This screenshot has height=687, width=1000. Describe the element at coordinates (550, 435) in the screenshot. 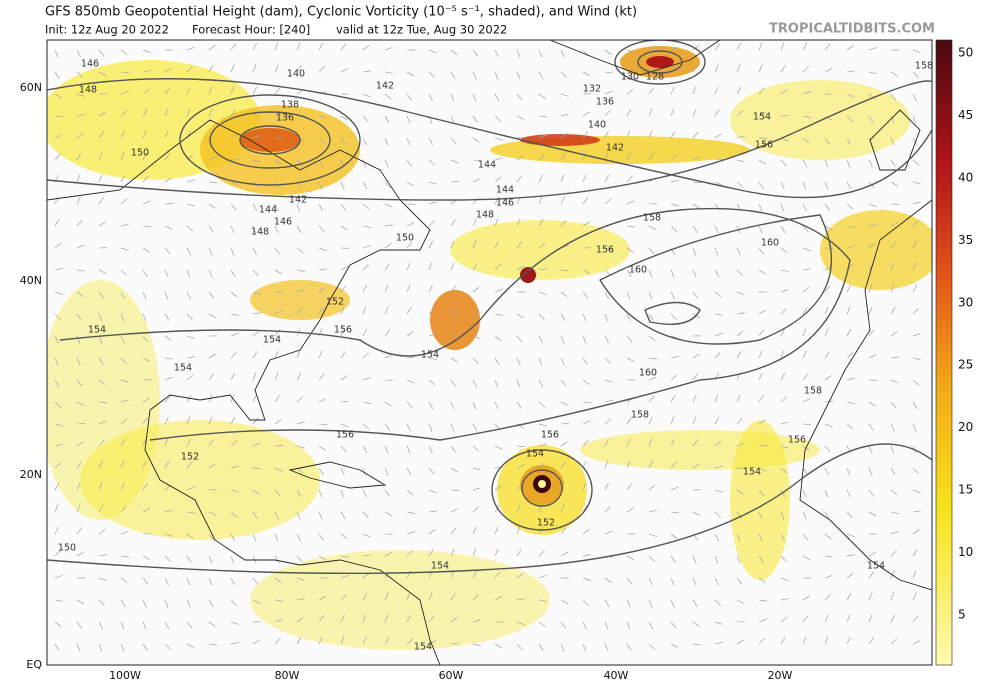

I see `contour-label: 156` at that location.